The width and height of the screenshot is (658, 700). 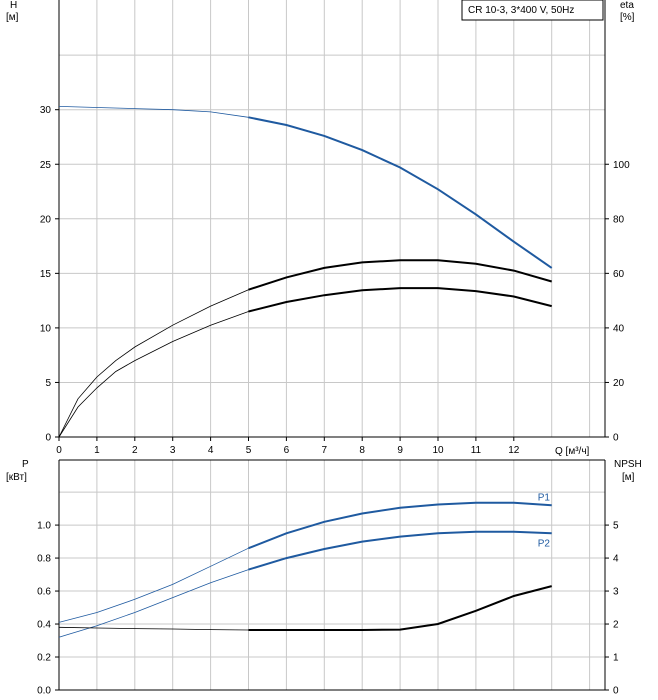 I want to click on y-left-tick-label: 15, so click(x=46, y=274).